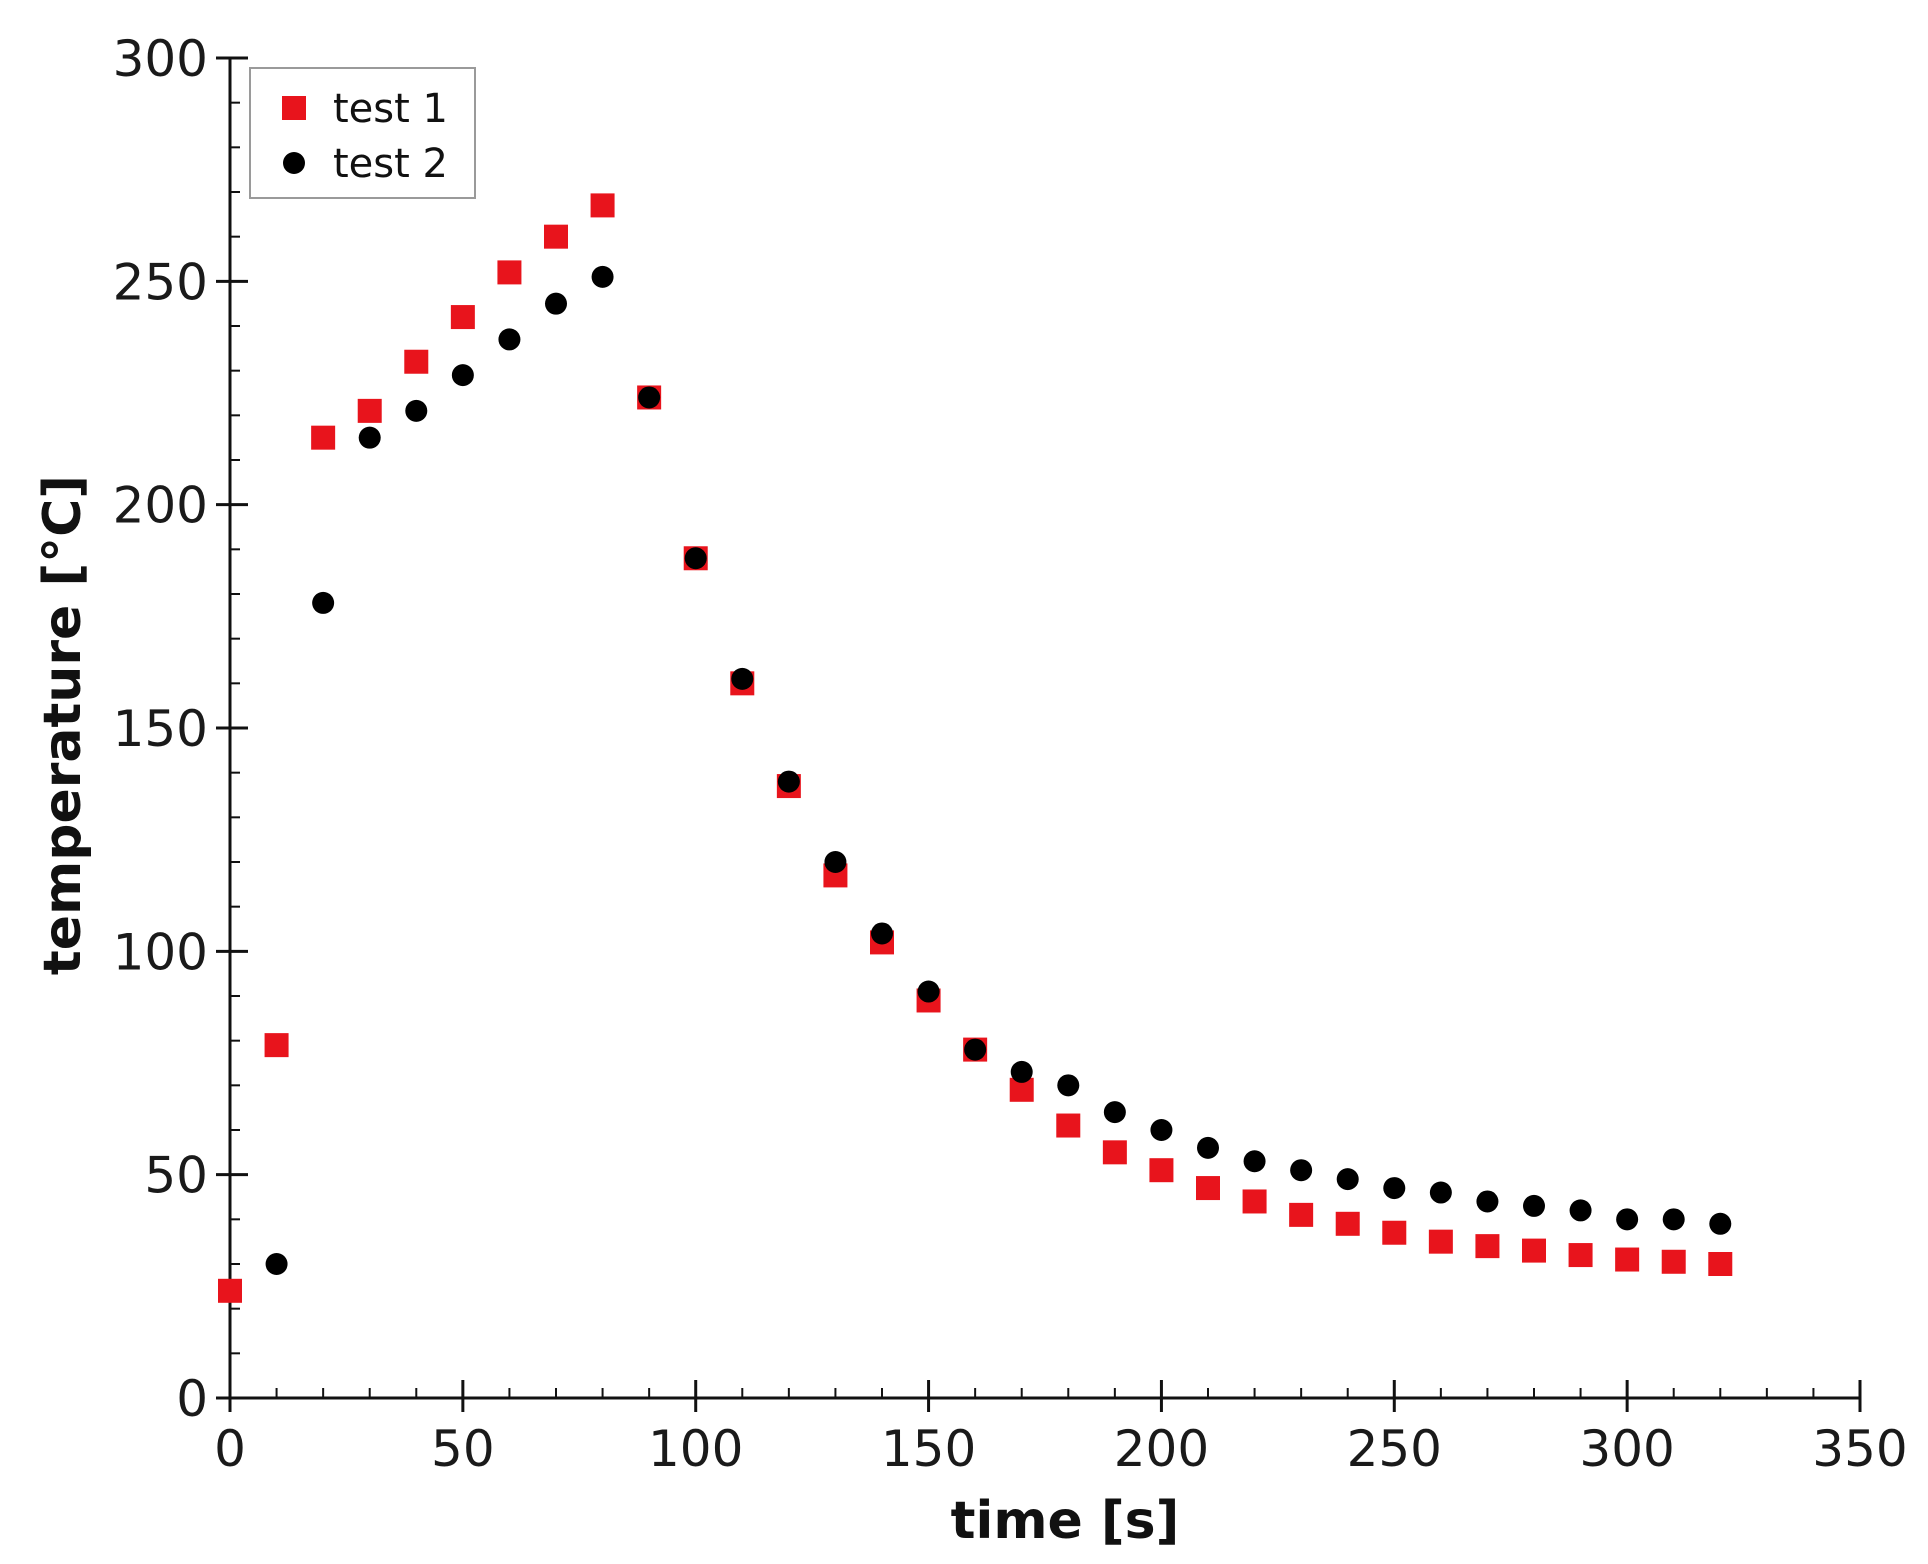 The height and width of the screenshot is (1564, 1928). What do you see at coordinates (160, 506) in the screenshot?
I see `y-tick-label: 200` at bounding box center [160, 506].